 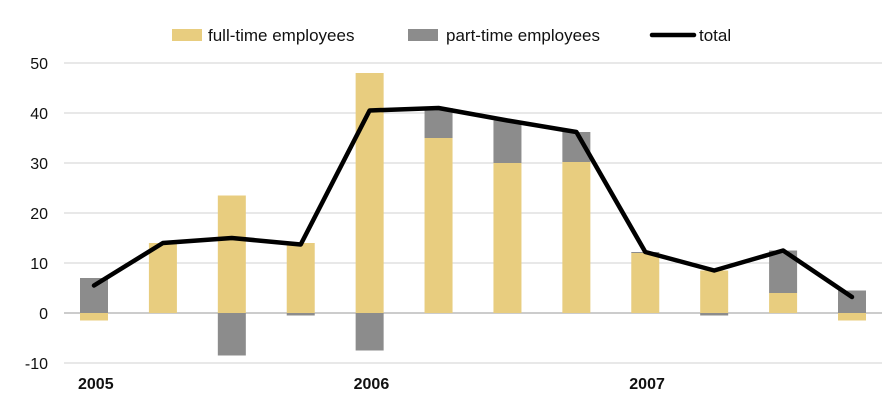 What do you see at coordinates (39, 114) in the screenshot?
I see `y-tick-label: 40` at bounding box center [39, 114].